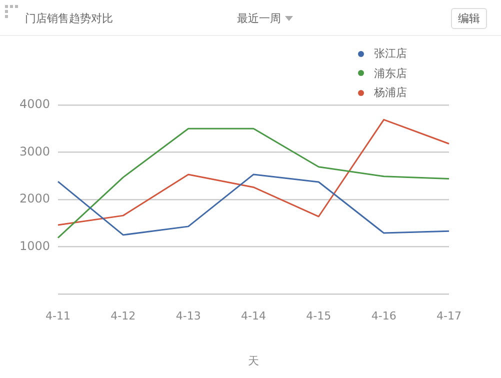 The image size is (501, 378). Describe the element at coordinates (469, 18) in the screenshot. I see `text: 编辑` at that location.